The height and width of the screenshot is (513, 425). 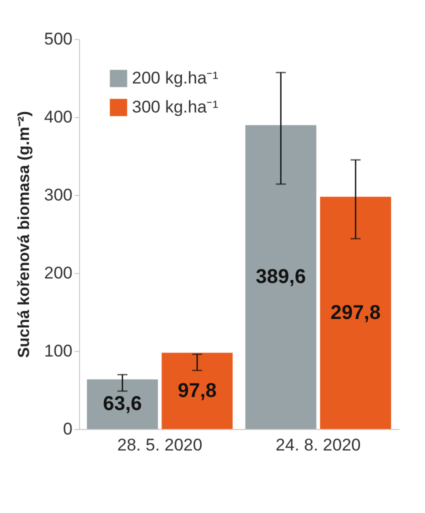 What do you see at coordinates (58, 39) in the screenshot?
I see `y-tick-label: 500` at bounding box center [58, 39].